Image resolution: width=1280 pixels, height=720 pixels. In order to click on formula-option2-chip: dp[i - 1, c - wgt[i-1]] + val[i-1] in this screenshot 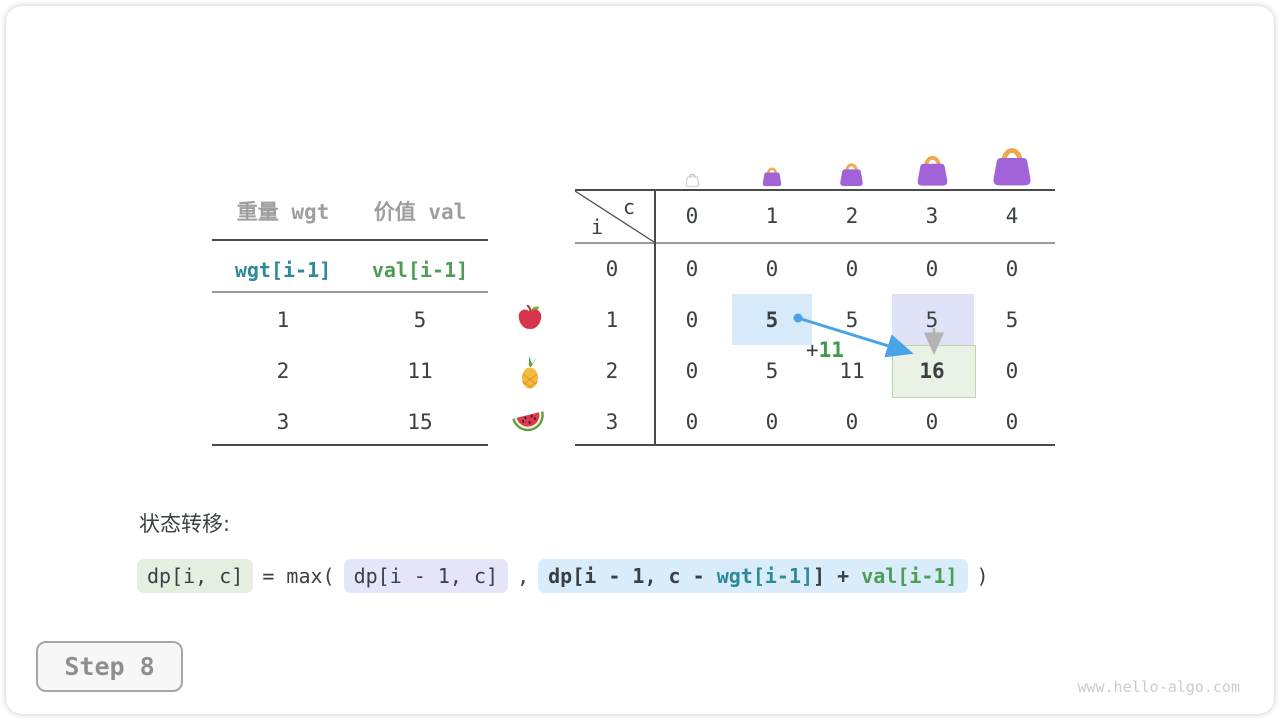, I will do `click(753, 576)`.